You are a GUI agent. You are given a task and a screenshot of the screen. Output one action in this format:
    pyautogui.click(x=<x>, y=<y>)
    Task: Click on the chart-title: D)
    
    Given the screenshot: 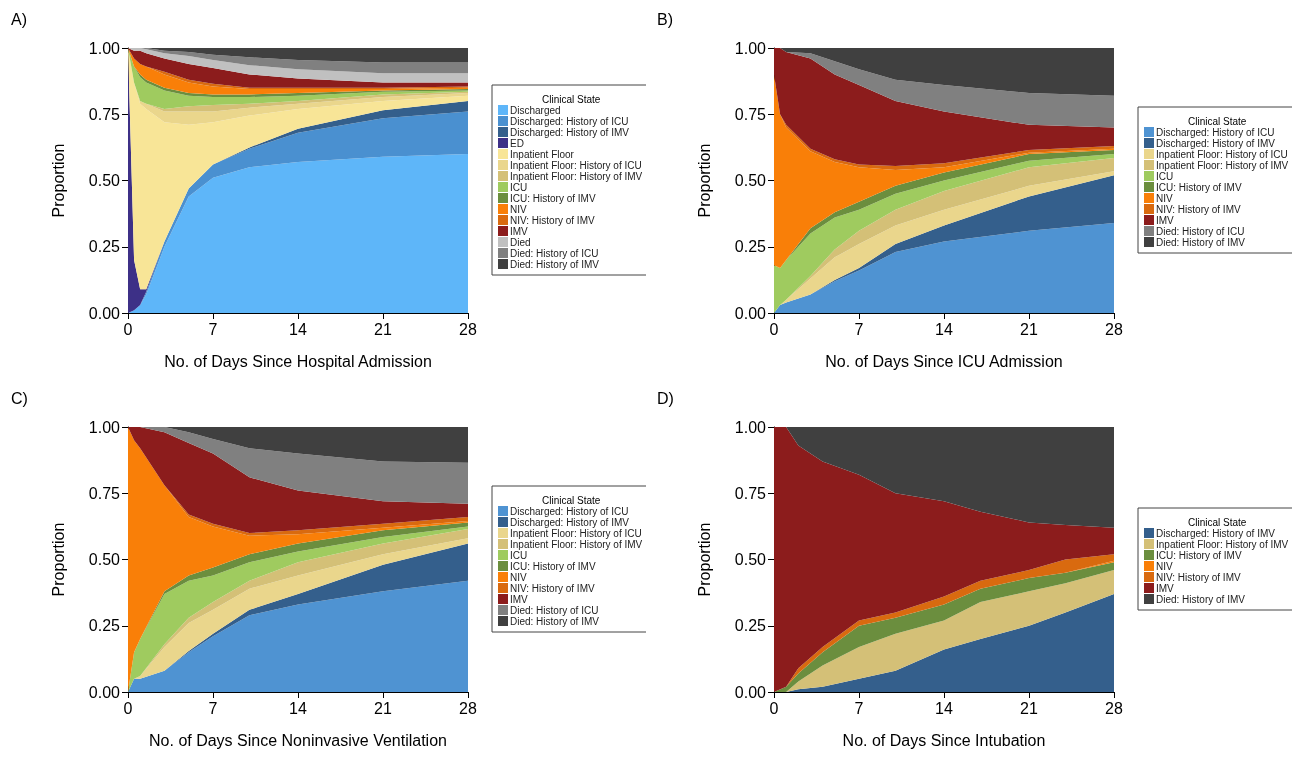 What is the action you would take?
    pyautogui.click(x=665, y=398)
    